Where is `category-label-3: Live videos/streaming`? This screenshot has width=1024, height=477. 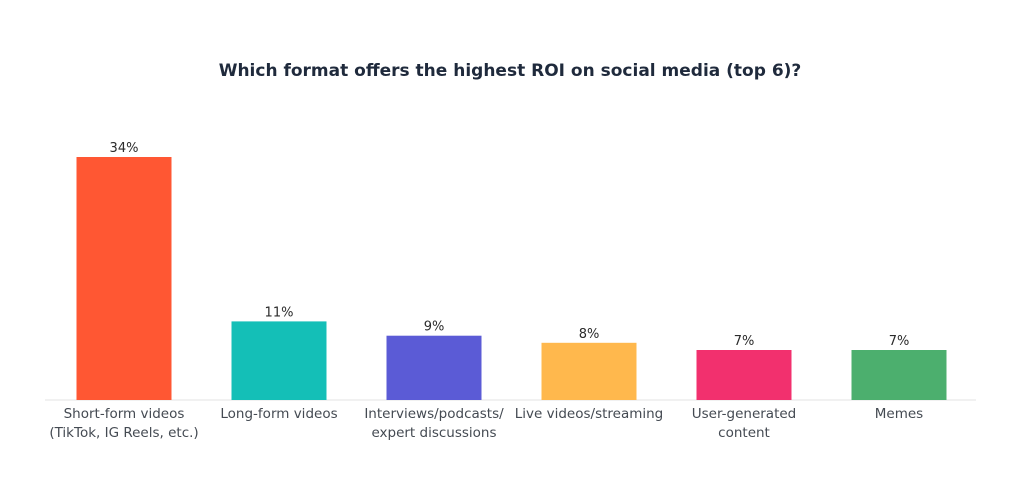 category-label-3: Live videos/streaming is located at coordinates (589, 414).